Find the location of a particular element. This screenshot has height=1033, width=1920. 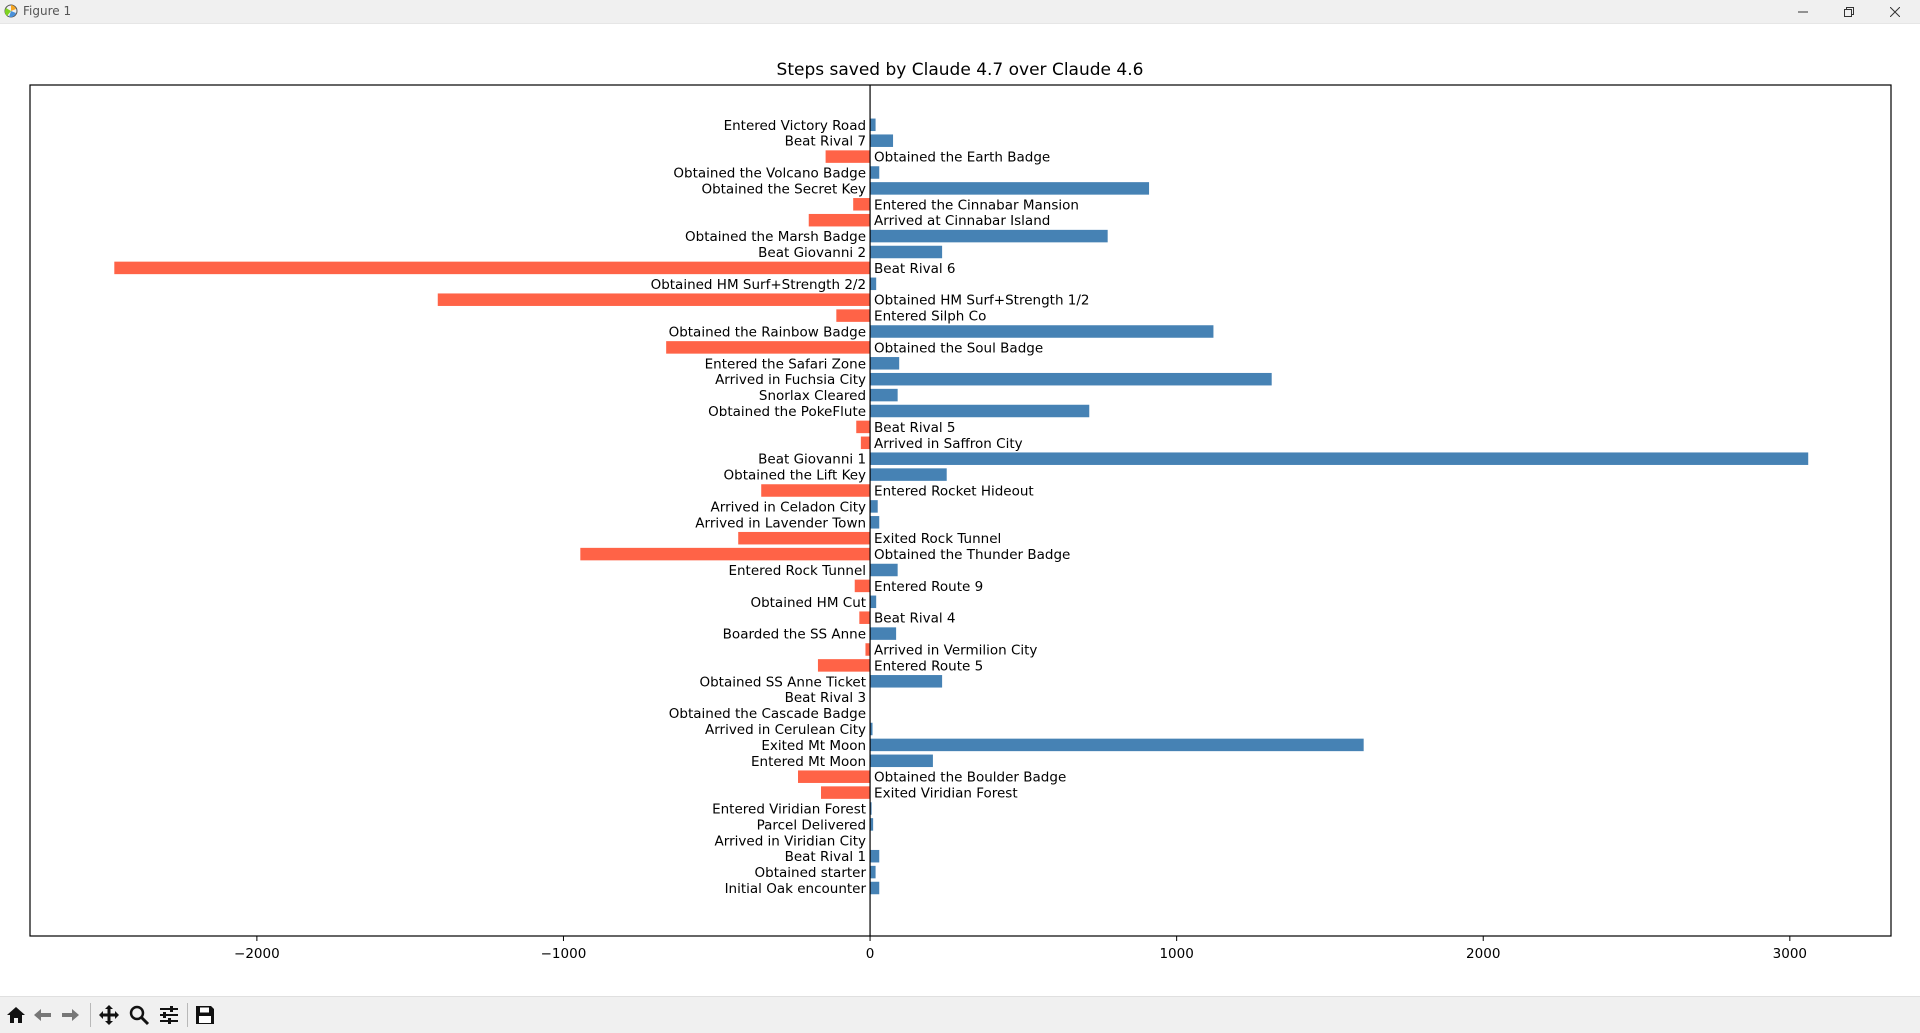

home-icon is located at coordinates (16, 1015).